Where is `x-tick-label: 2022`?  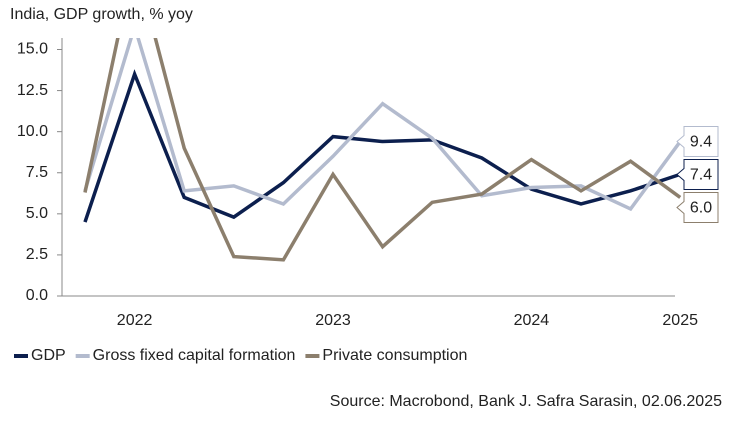
x-tick-label: 2022 is located at coordinates (135, 320).